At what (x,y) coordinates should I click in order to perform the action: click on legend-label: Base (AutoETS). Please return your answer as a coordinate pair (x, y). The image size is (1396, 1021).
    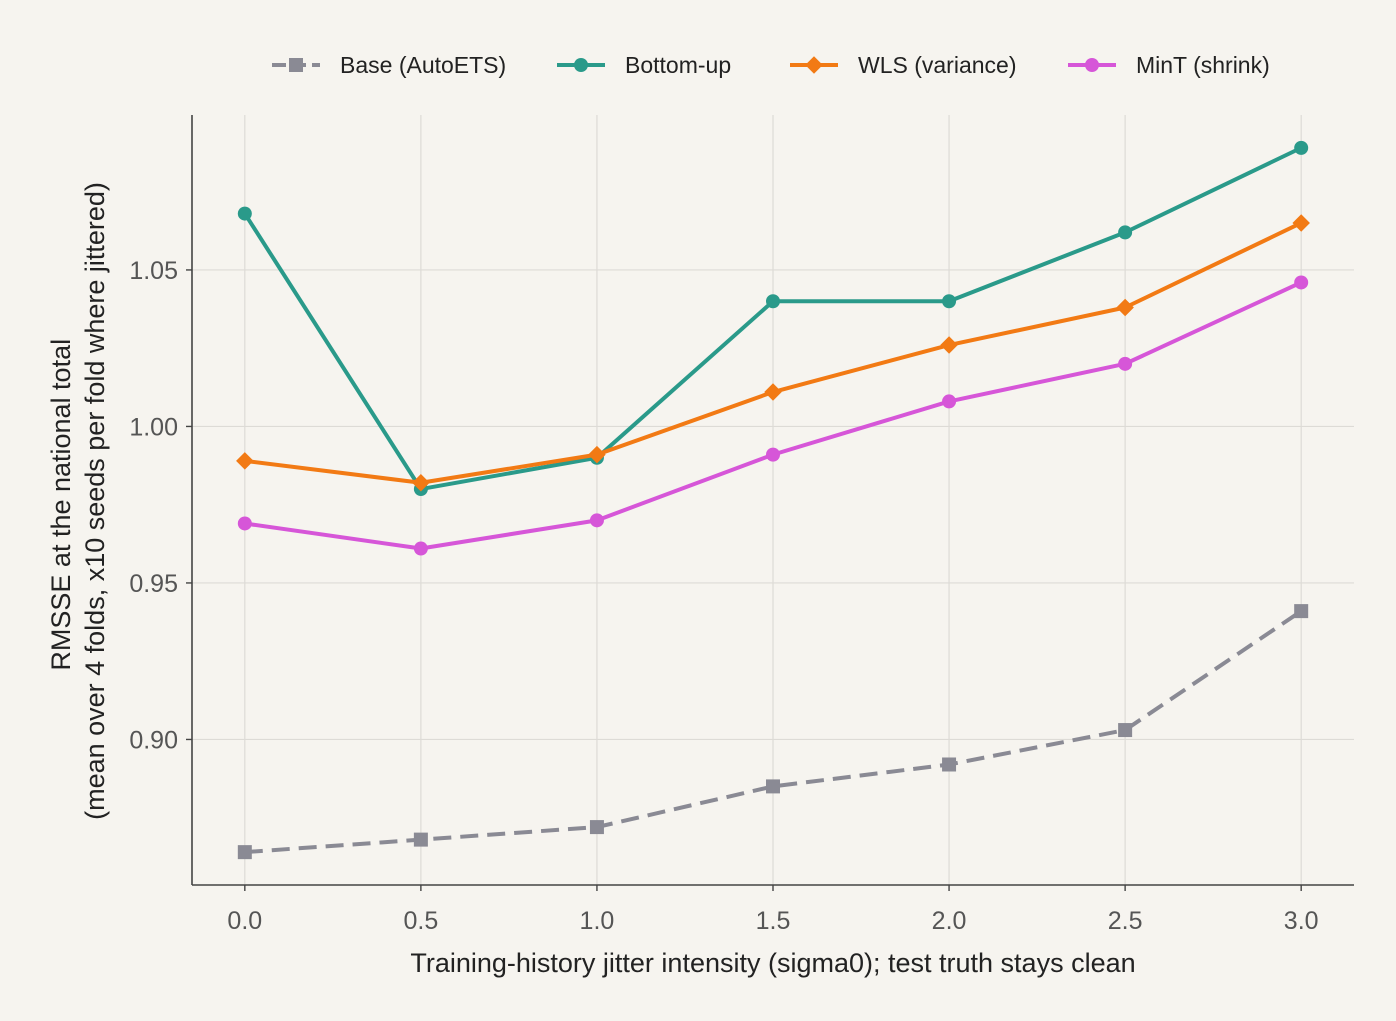
    Looking at the image, I should click on (423, 65).